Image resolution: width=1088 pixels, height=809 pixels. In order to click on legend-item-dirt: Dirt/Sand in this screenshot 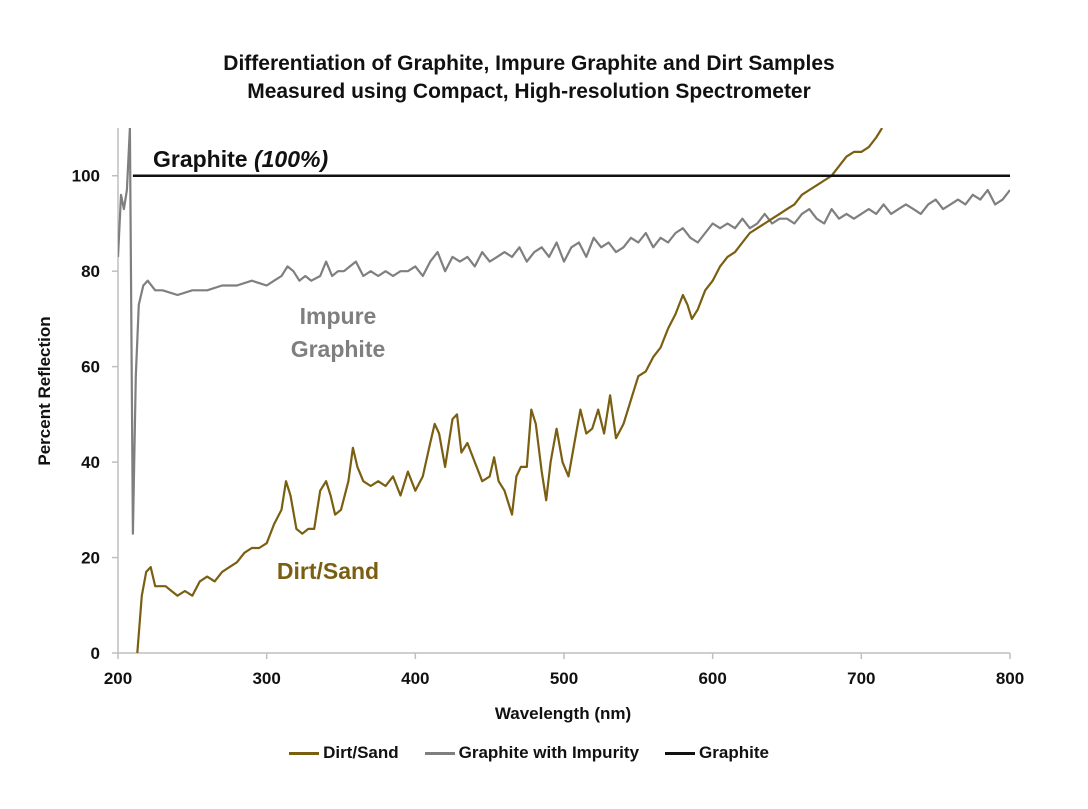, I will do `click(344, 753)`.